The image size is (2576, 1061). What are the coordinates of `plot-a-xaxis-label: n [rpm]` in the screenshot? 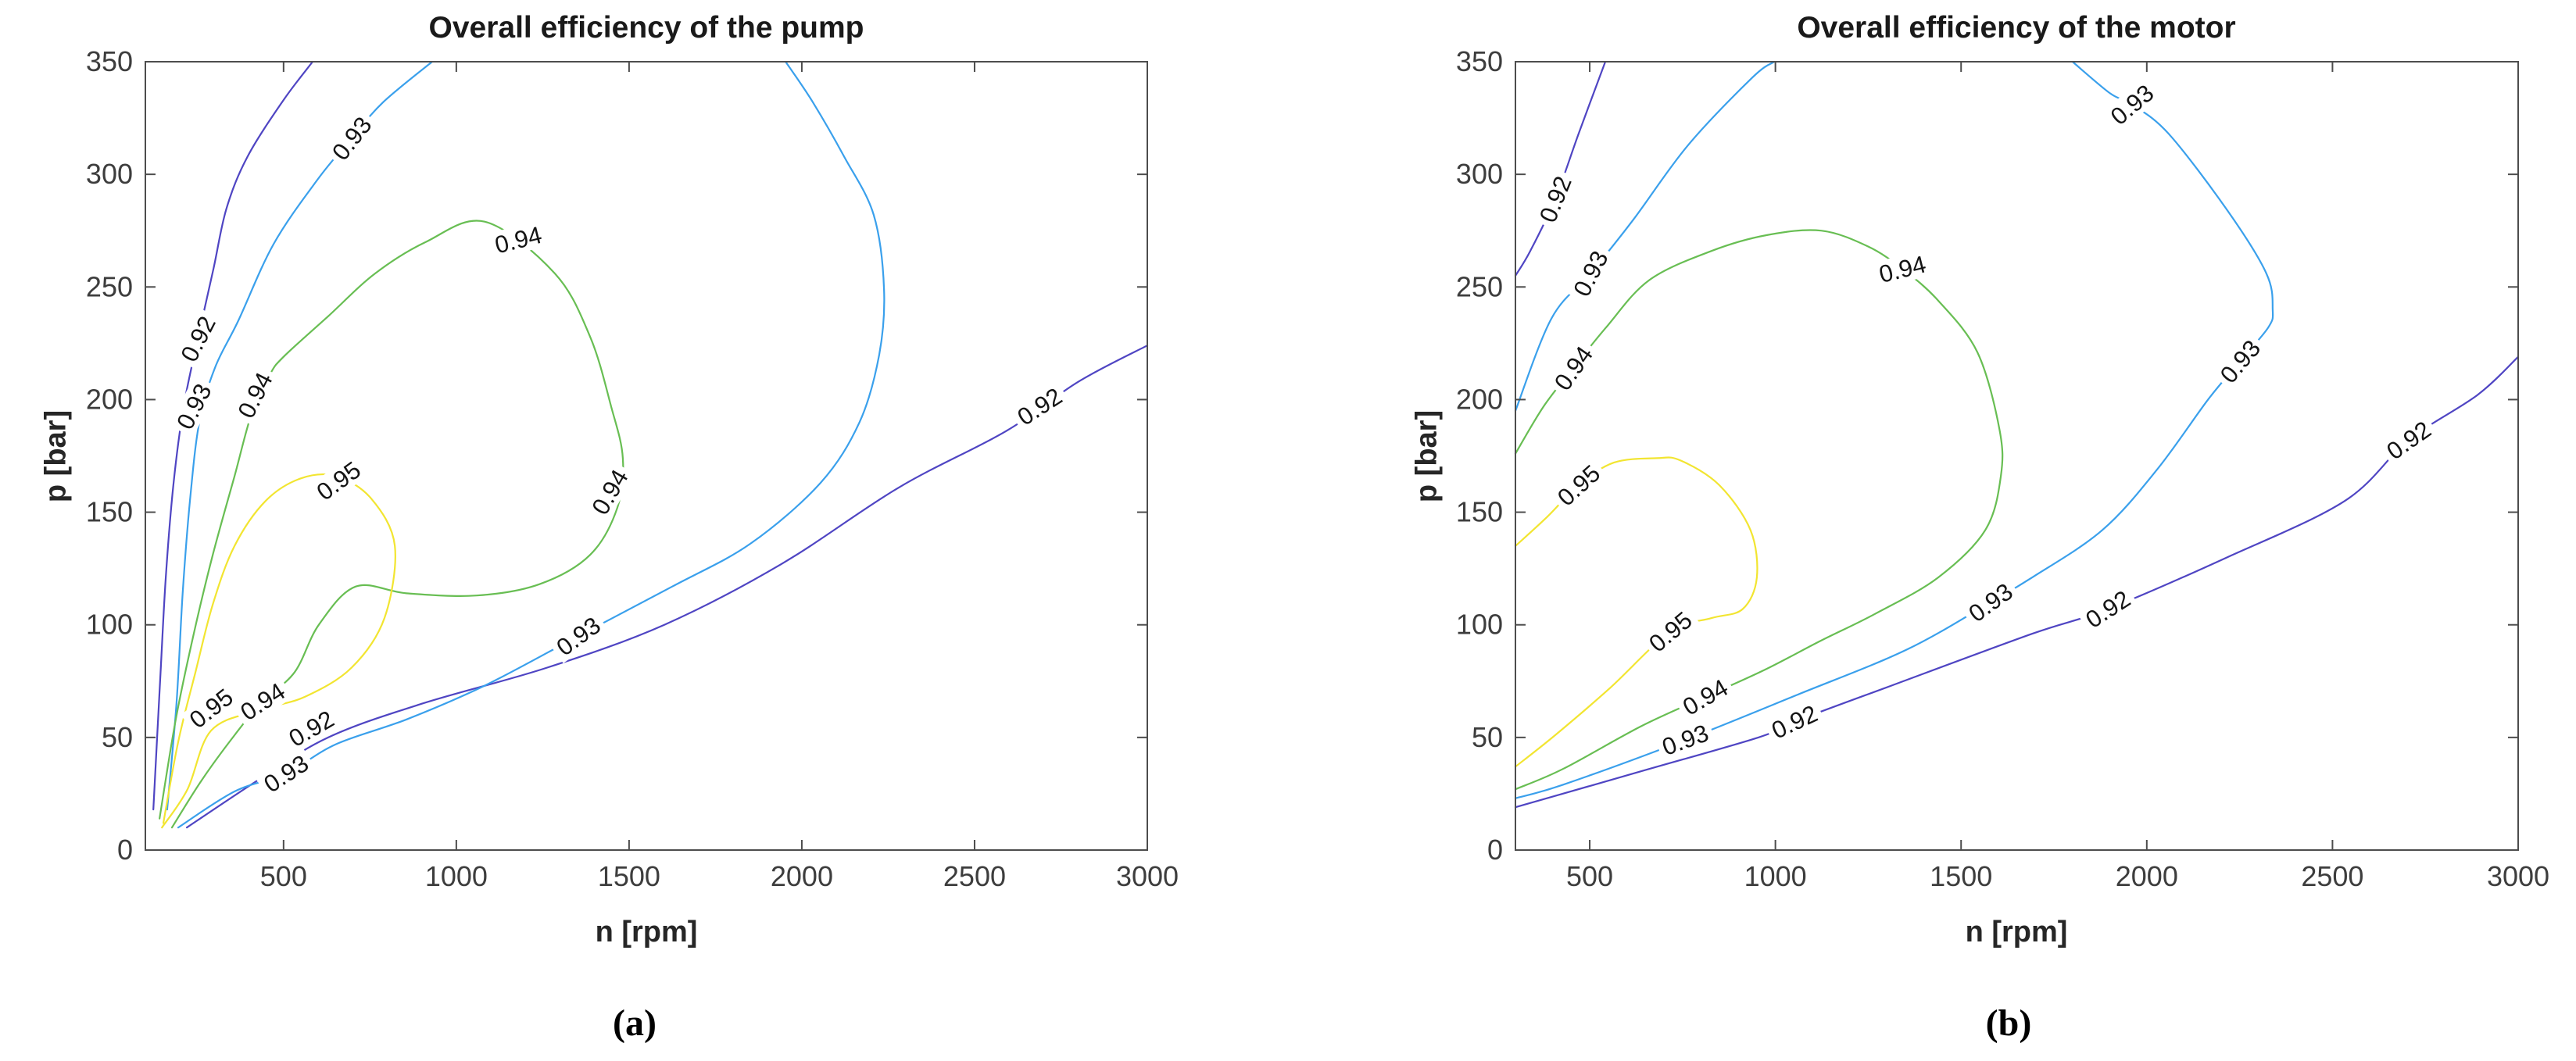 It's located at (646, 932).